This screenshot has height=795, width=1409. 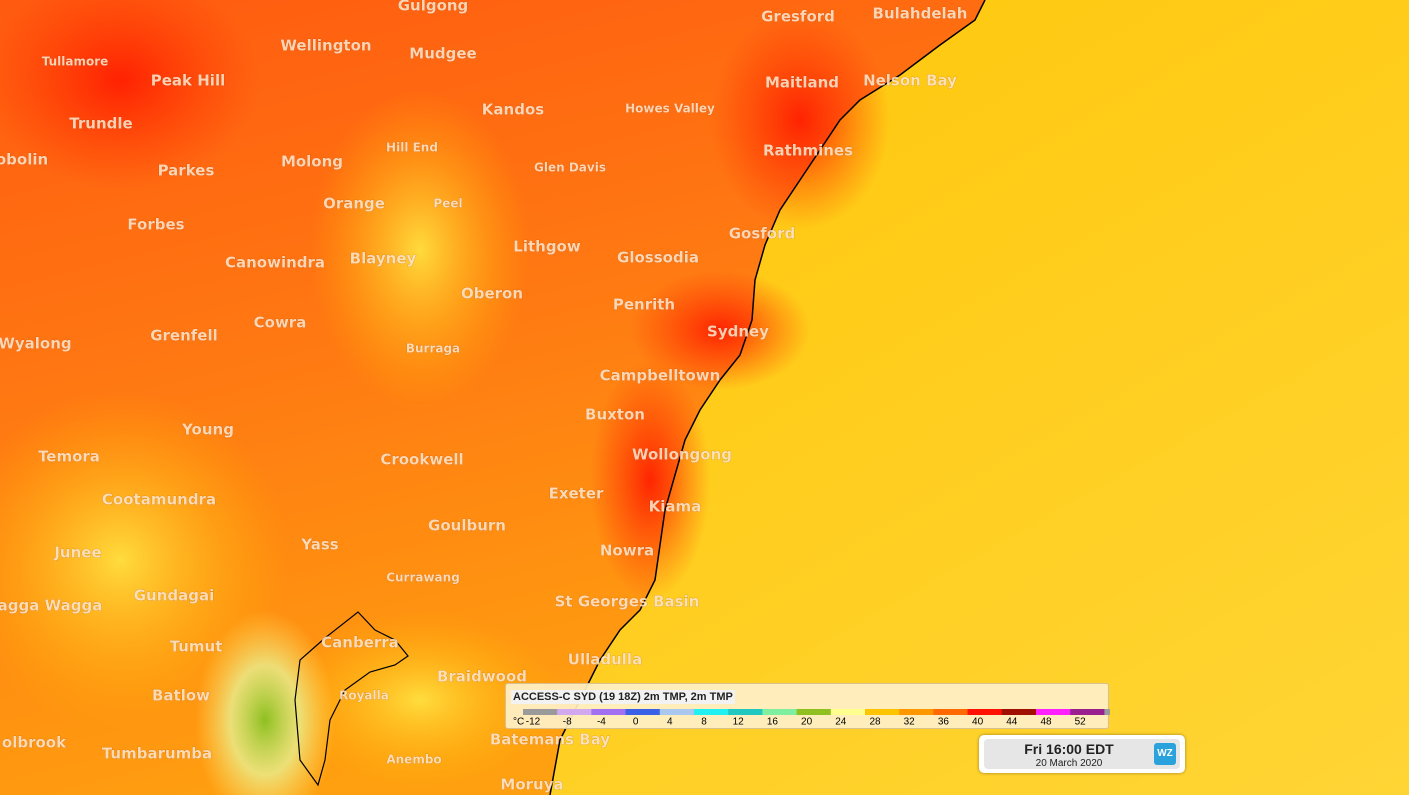 I want to click on time-panel: Fri 16:00 EDT 20 March 2020 WZ, so click(x=1082, y=754).